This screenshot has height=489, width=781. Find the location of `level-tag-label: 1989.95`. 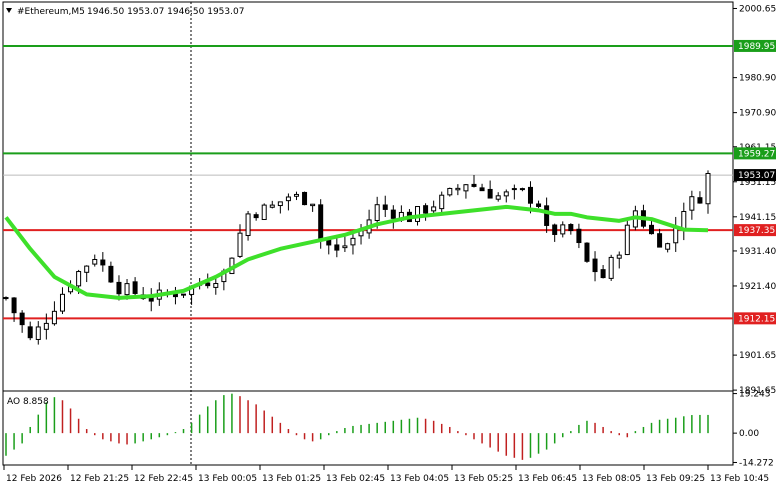

level-tag-label: 1989.95 is located at coordinates (756, 47).